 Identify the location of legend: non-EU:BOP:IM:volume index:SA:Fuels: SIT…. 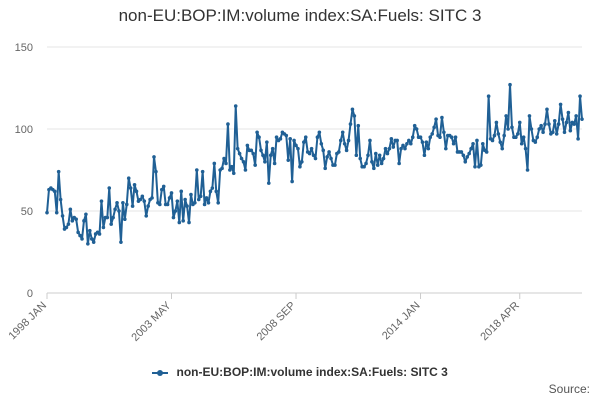
(300, 372).